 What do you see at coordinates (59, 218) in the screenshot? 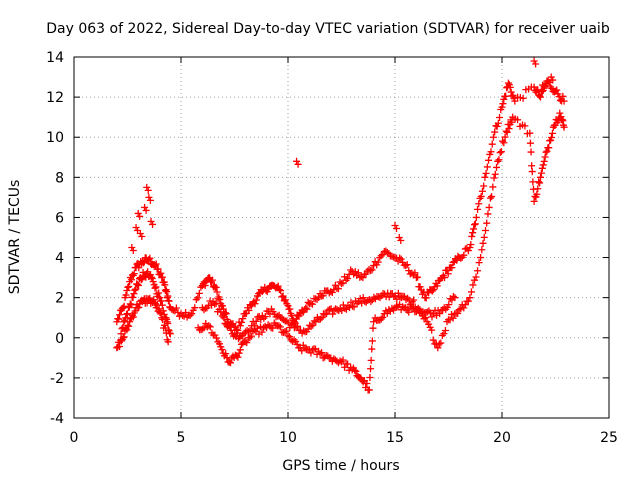
I see `y-tick-label: 6` at bounding box center [59, 218].